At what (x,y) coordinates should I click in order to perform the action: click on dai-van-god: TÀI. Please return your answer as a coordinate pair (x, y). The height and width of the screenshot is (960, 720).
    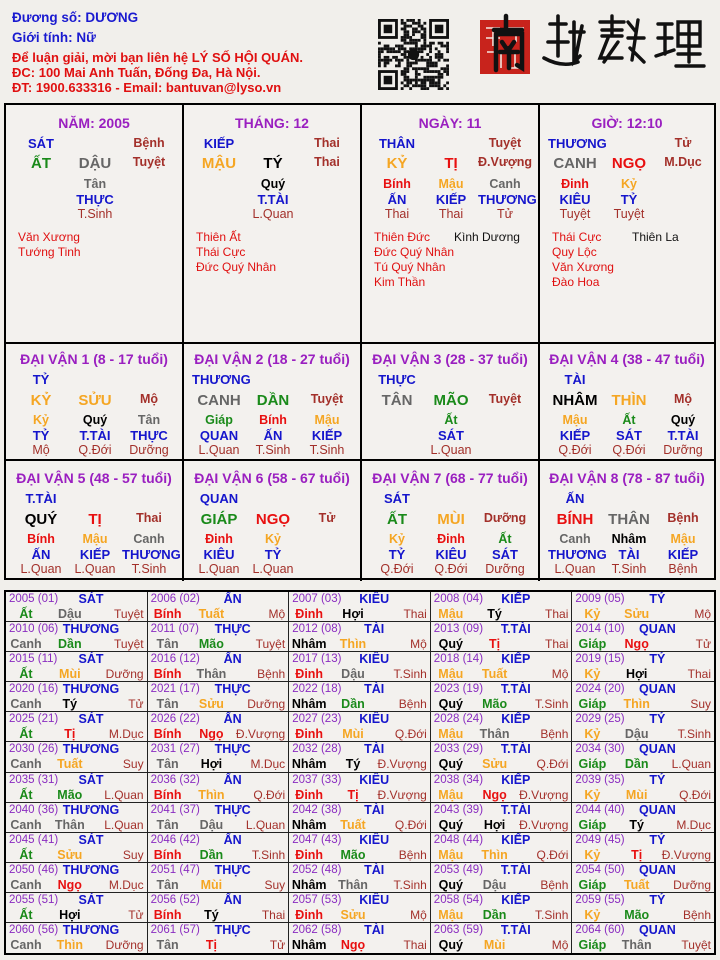
    Looking at the image, I should click on (575, 379).